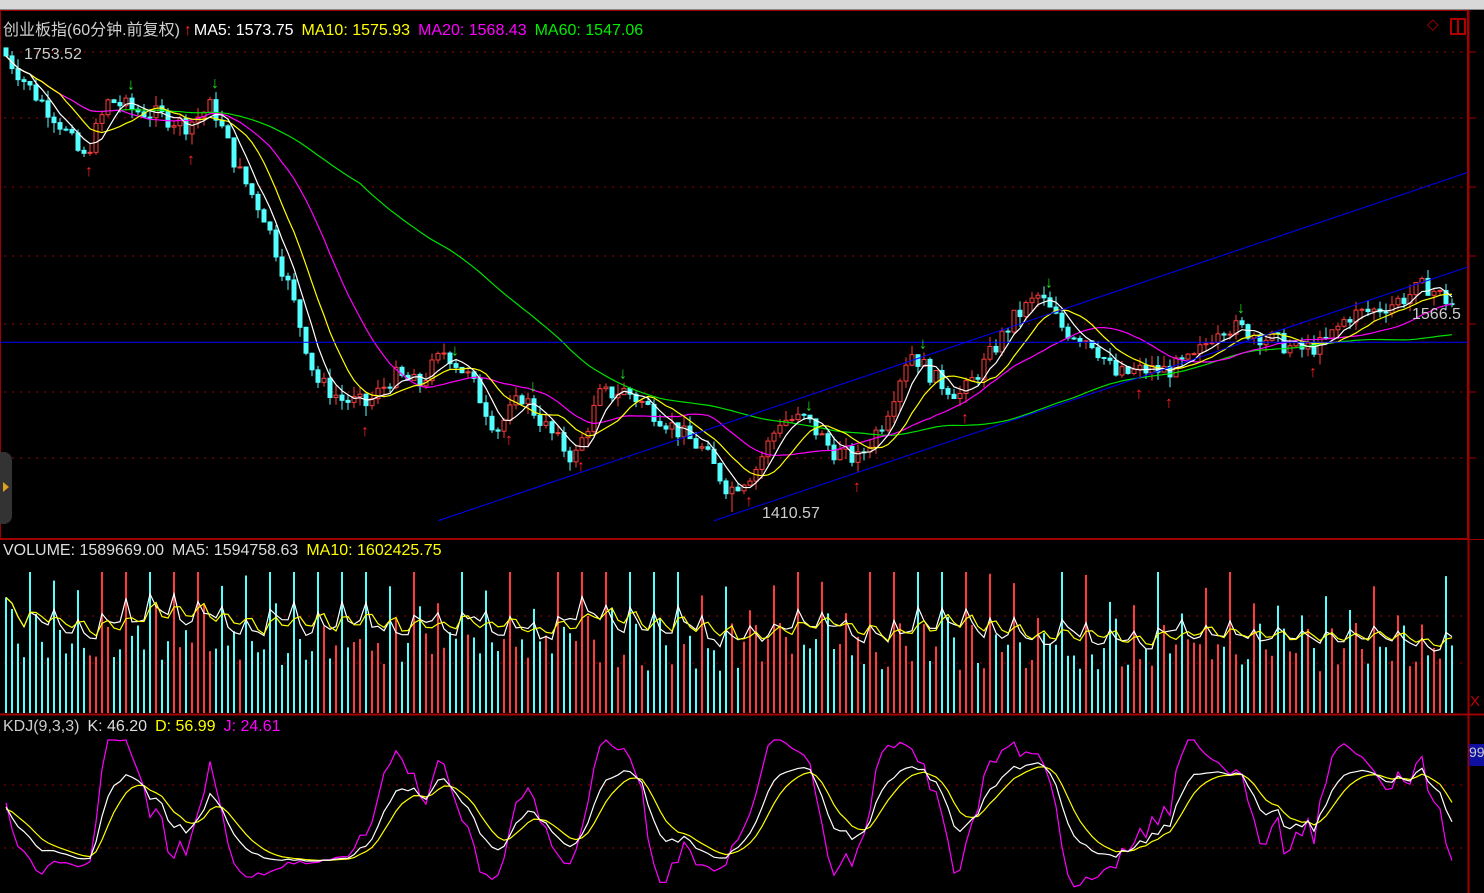 The image size is (1484, 893). I want to click on kdj-axis-badge: 99, so click(1476, 755).